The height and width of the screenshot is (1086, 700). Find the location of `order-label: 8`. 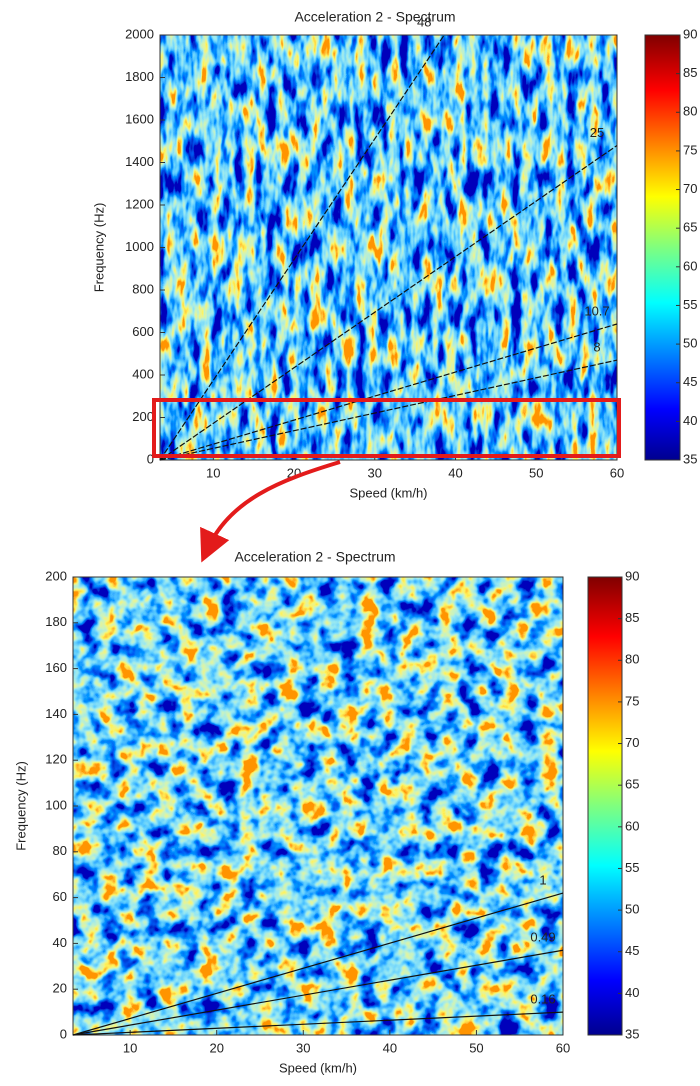

order-label: 8 is located at coordinates (596, 347).